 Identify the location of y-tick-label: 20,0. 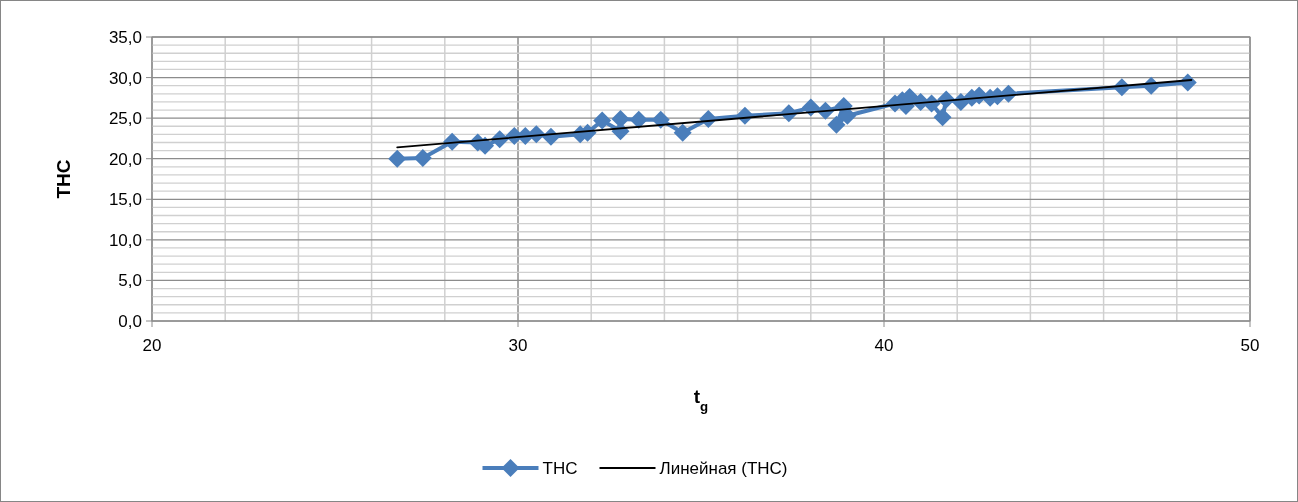
(125, 159).